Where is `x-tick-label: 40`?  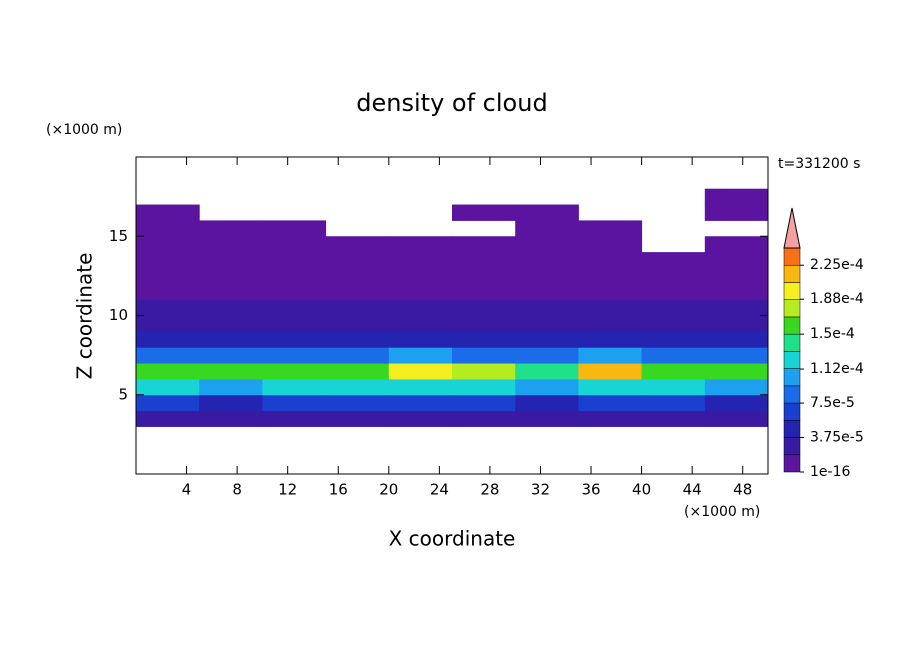
x-tick-label: 40 is located at coordinates (641, 490).